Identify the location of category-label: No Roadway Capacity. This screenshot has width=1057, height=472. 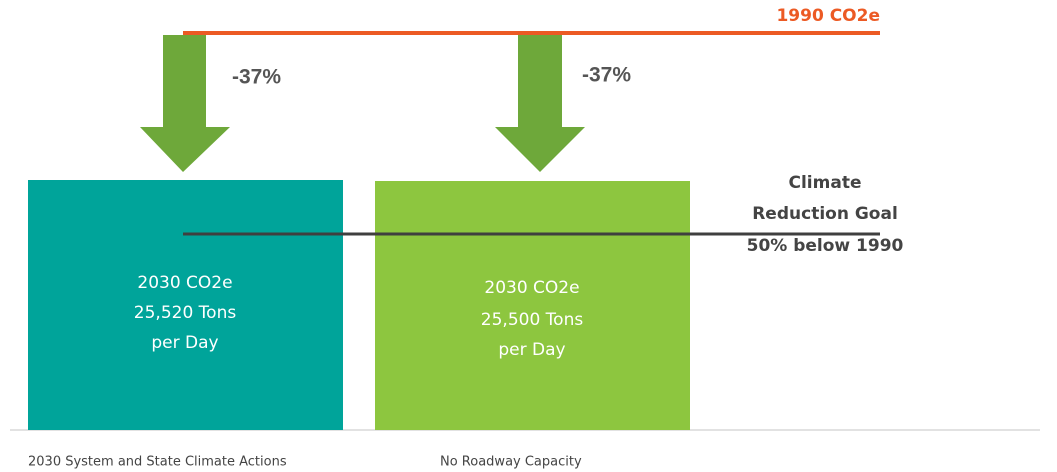
(511, 462).